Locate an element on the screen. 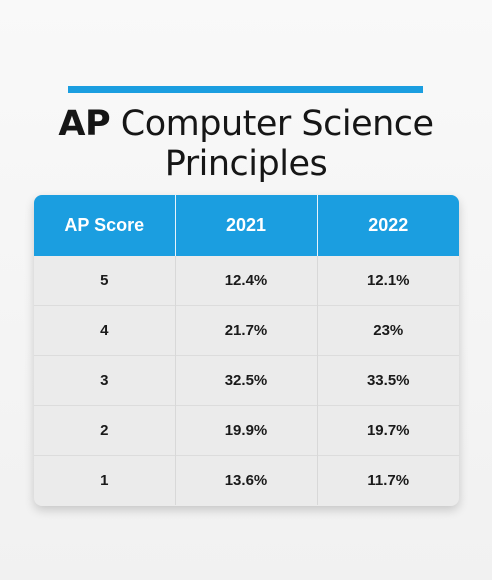  cell-2022: 33.5% is located at coordinates (387, 380).